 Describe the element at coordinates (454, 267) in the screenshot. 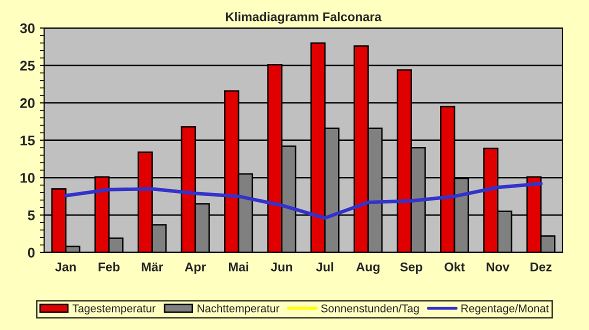

I see `x-tick-label: Okt` at that location.